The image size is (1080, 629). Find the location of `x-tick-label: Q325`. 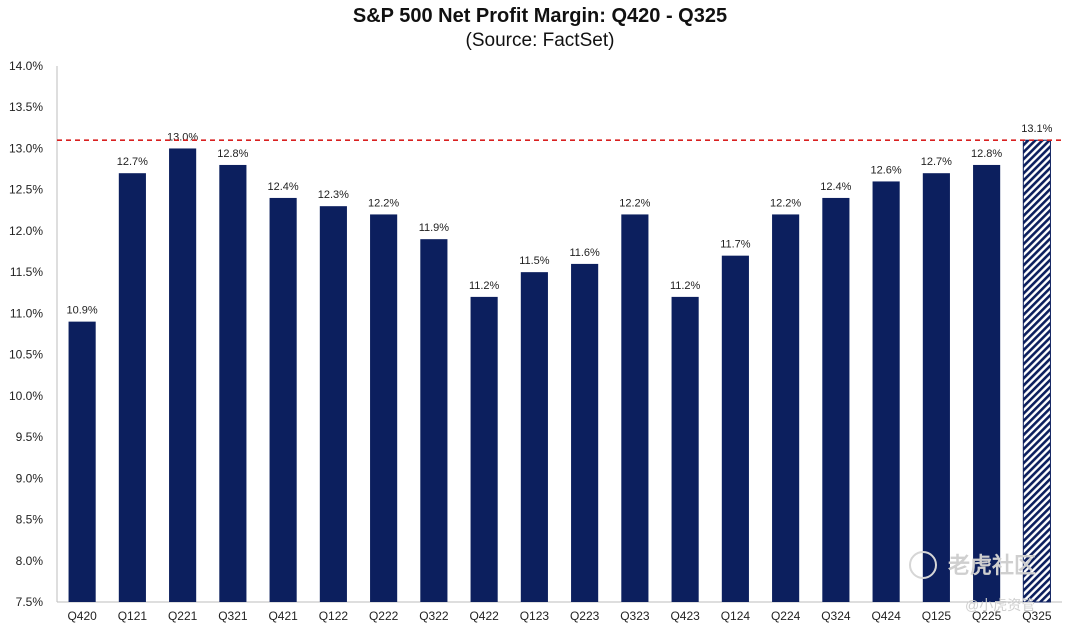

x-tick-label: Q325 is located at coordinates (1037, 616).